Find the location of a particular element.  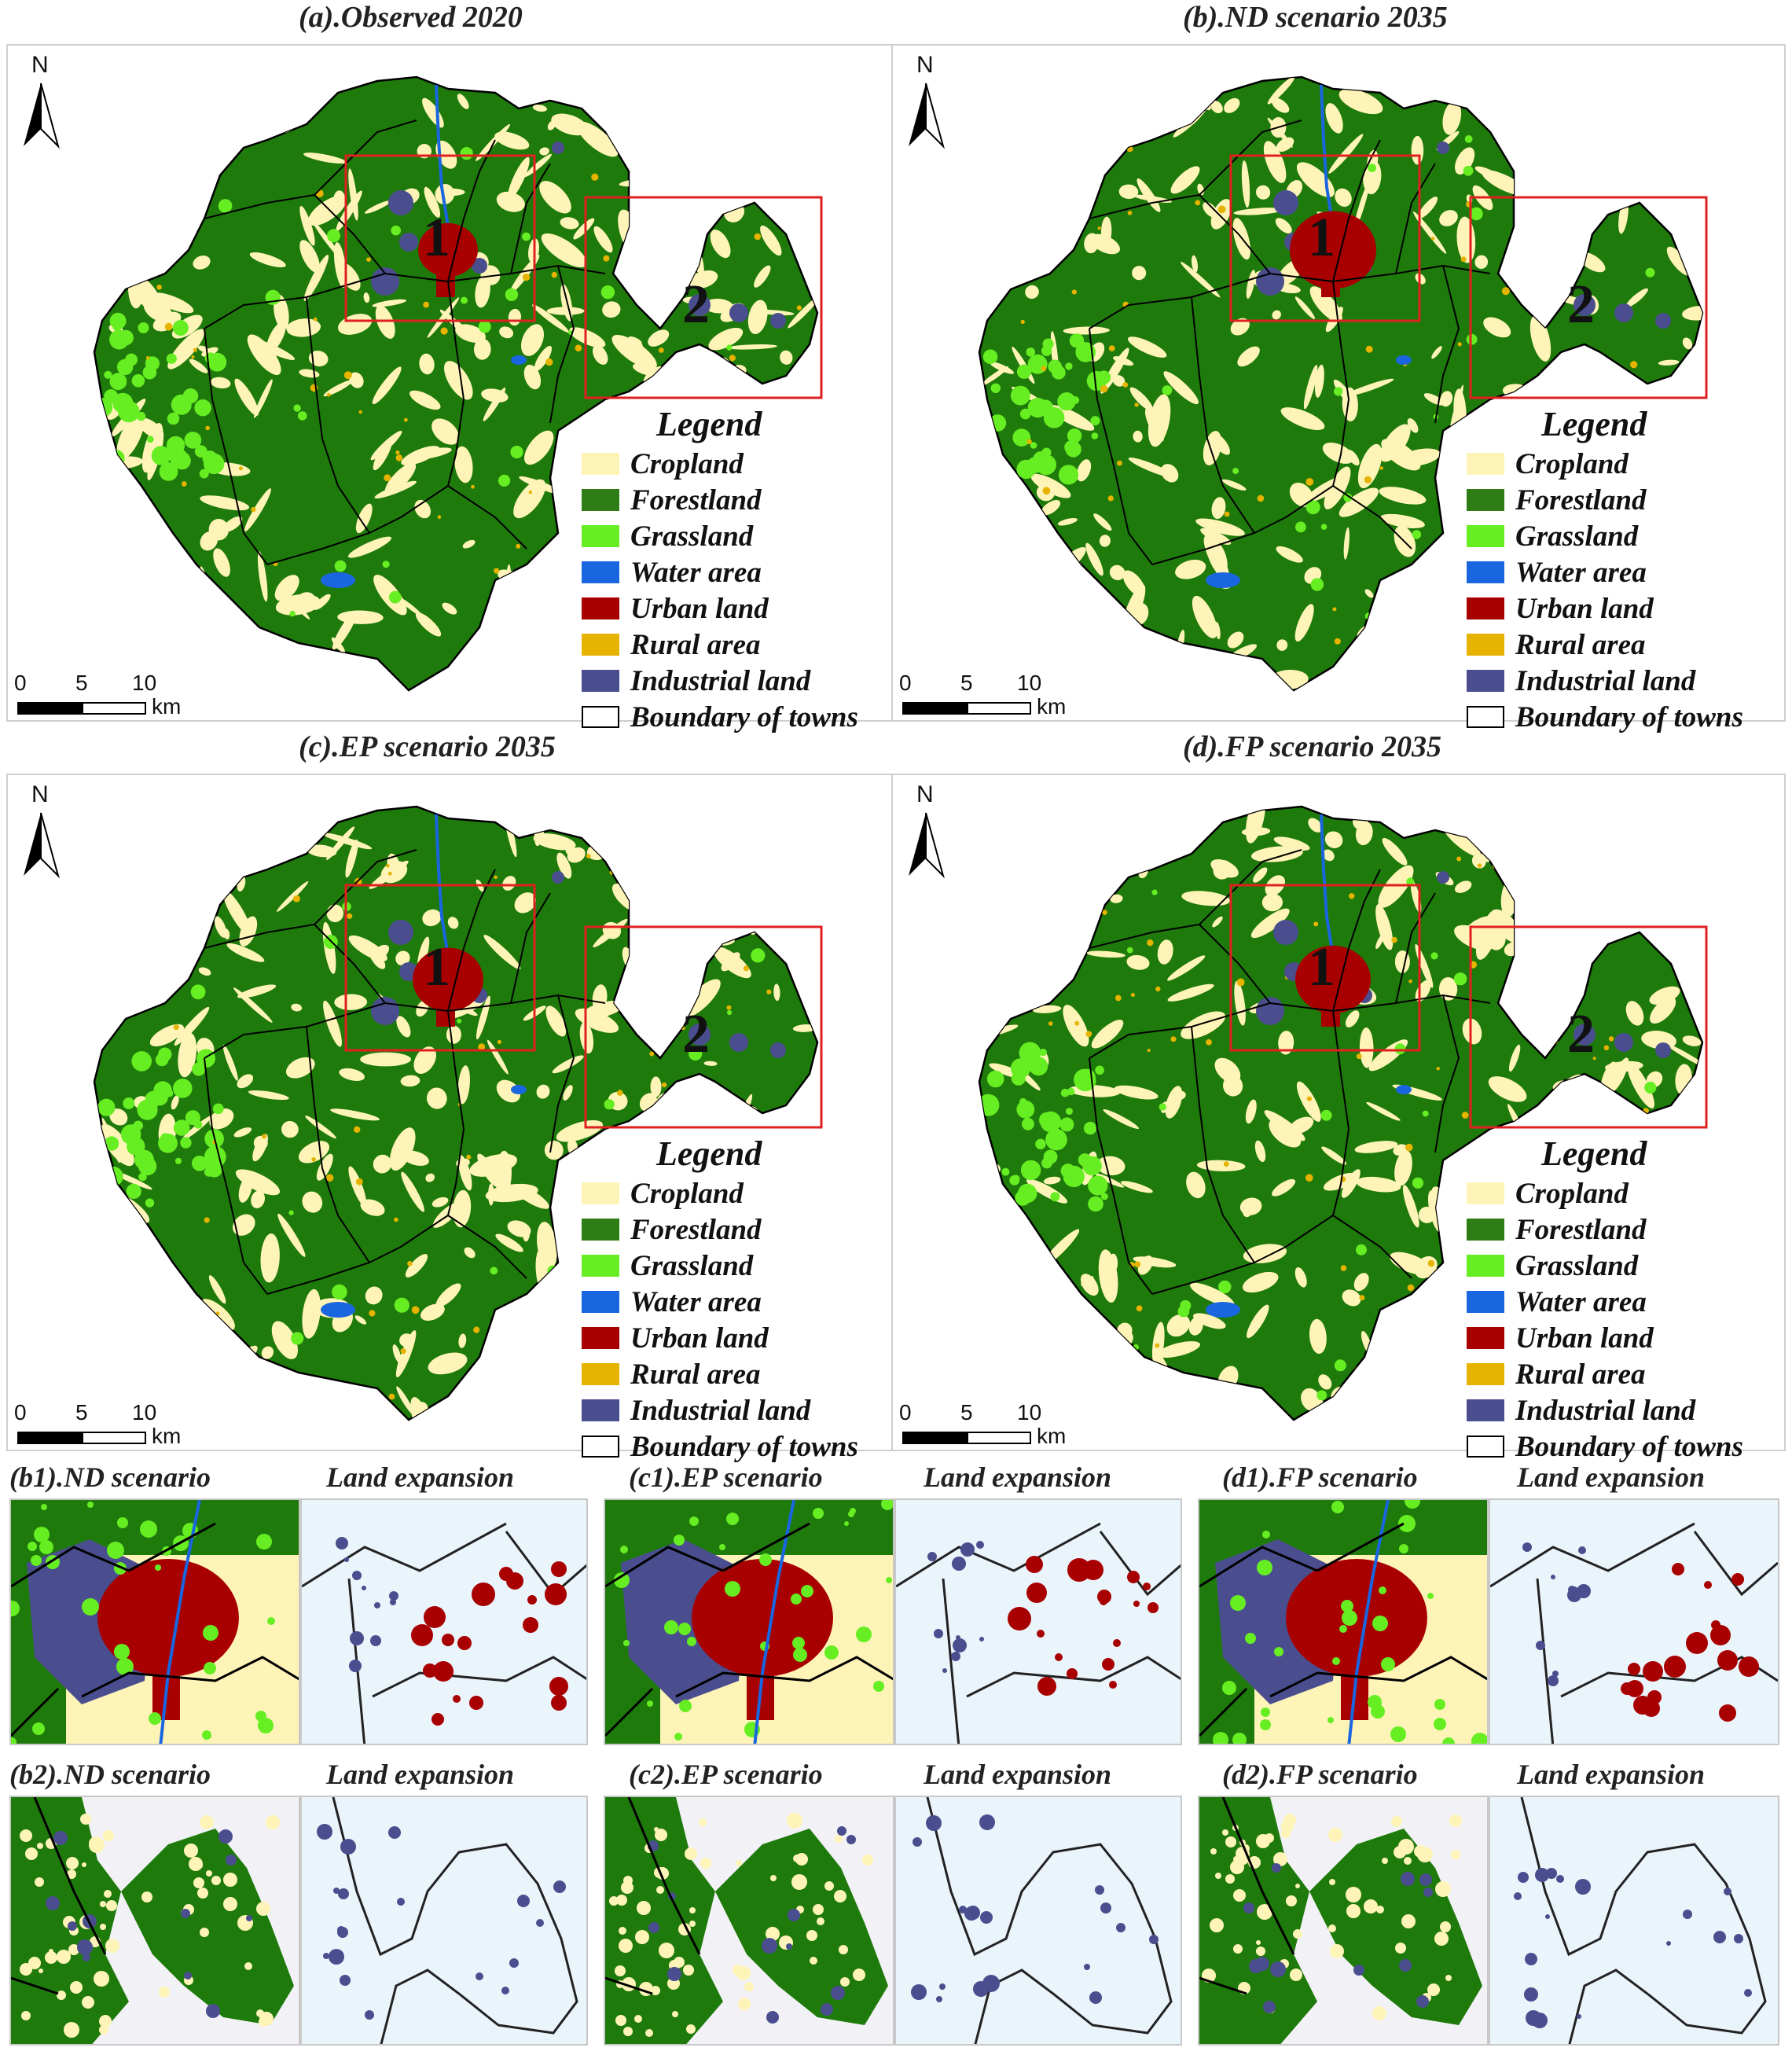

town-boundary is located at coordinates (1195, 899).